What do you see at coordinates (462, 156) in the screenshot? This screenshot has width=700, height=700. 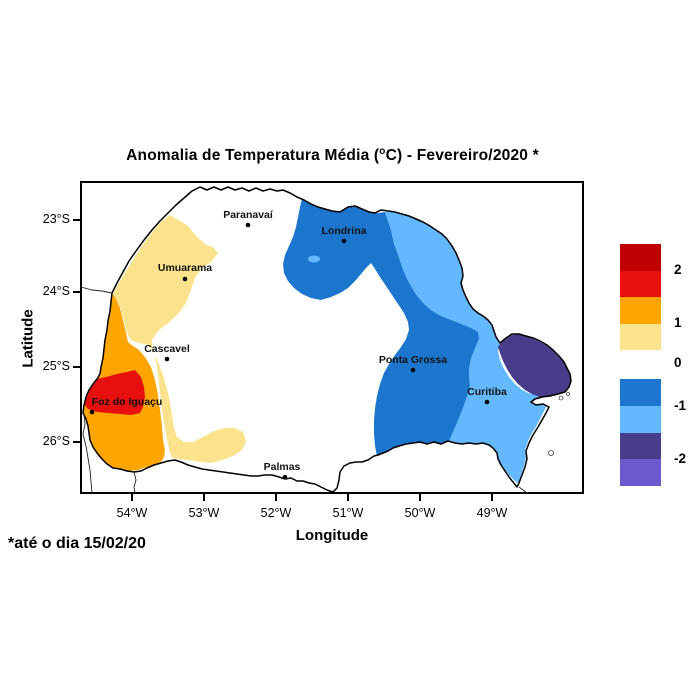 I see `chart-title-part2: C) - Fevereiro/2020 *` at bounding box center [462, 156].